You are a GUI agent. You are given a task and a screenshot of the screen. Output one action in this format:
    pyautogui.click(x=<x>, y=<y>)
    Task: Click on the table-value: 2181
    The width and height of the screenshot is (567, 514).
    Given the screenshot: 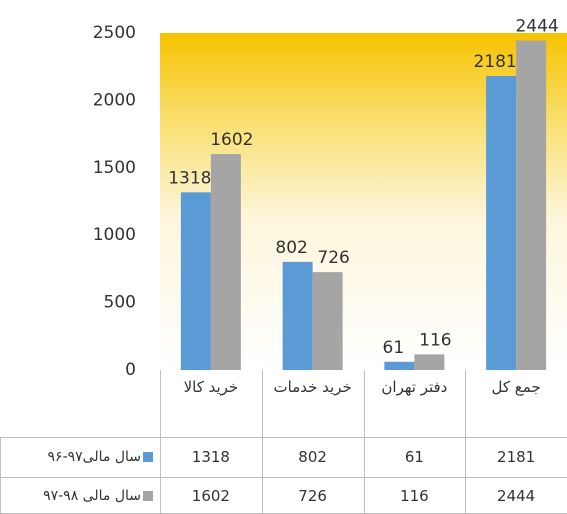 What is the action you would take?
    pyautogui.click(x=516, y=457)
    